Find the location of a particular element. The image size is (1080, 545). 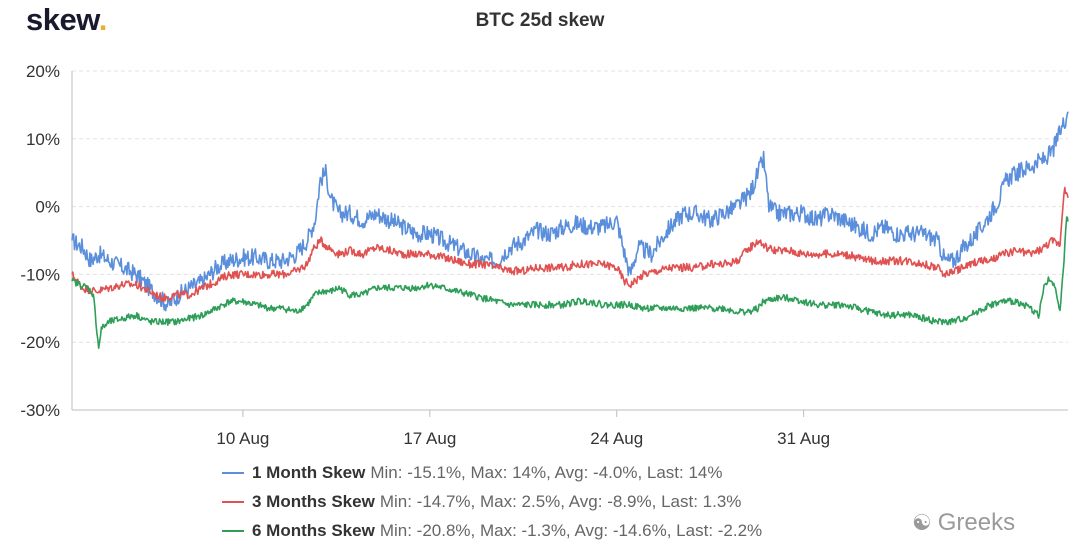

skew-logo: skew. is located at coordinates (66, 20).